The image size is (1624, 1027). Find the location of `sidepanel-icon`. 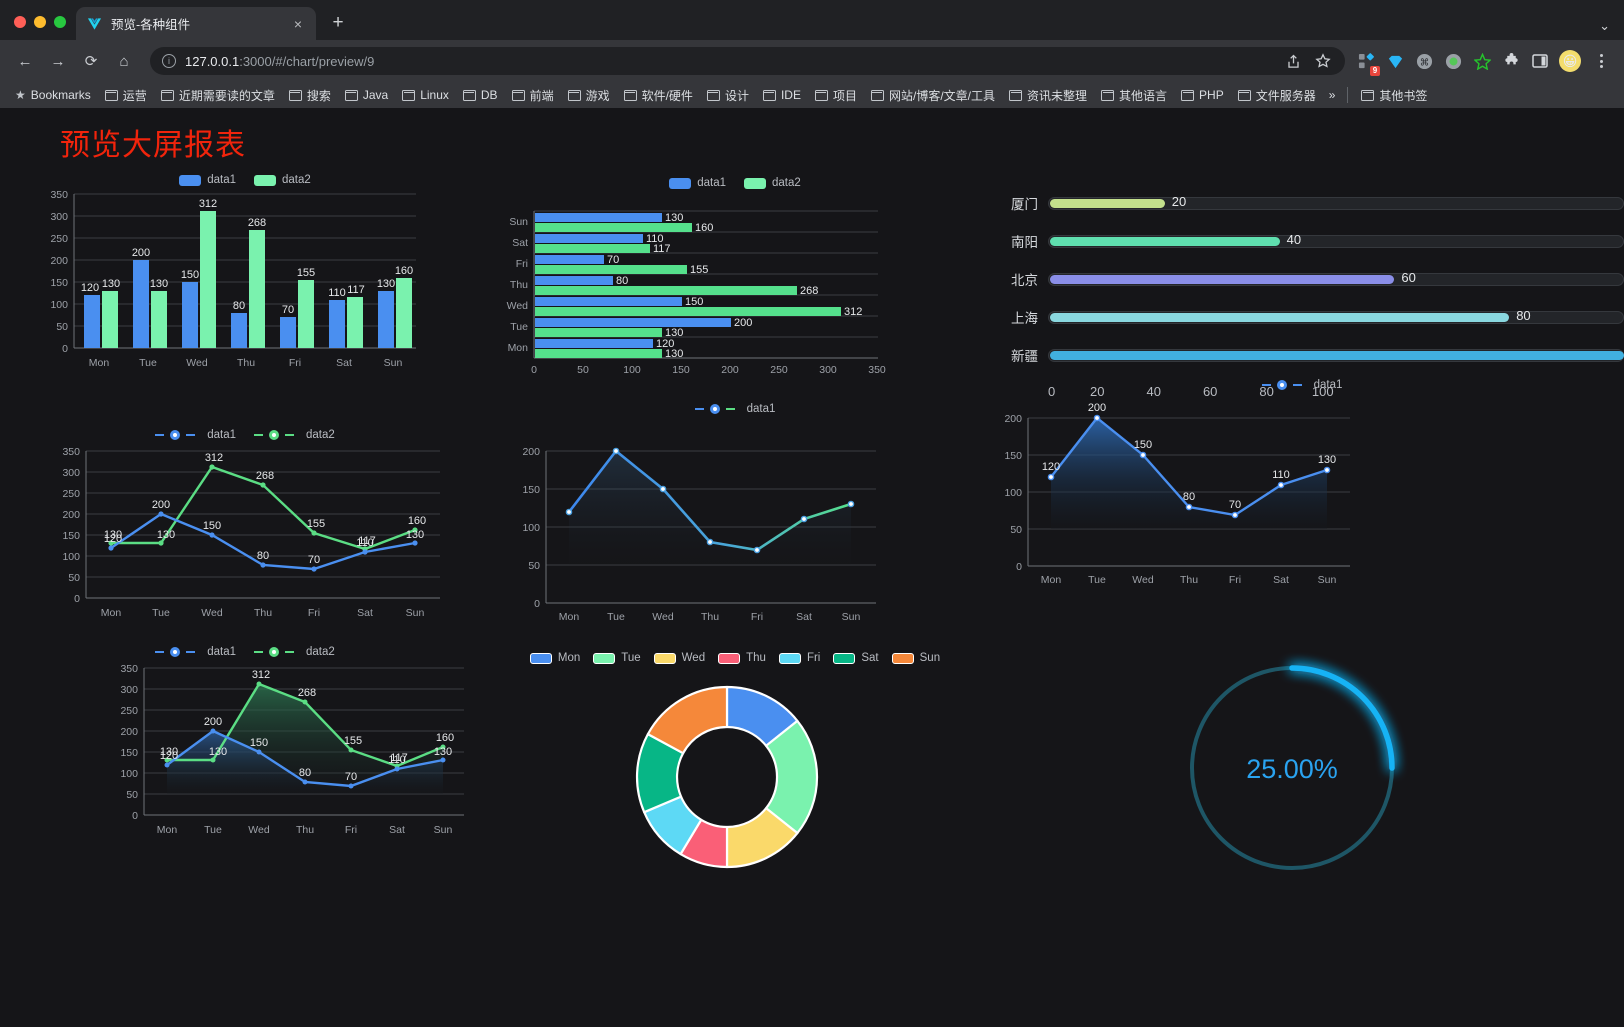

sidepanel-icon is located at coordinates (1540, 61).